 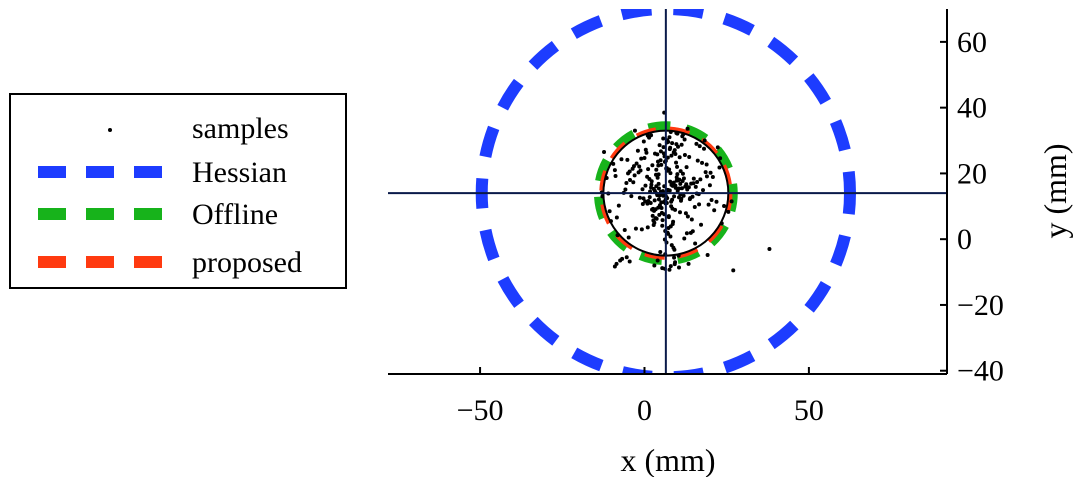 I want to click on x-tick-label: 50, so click(x=809, y=410).